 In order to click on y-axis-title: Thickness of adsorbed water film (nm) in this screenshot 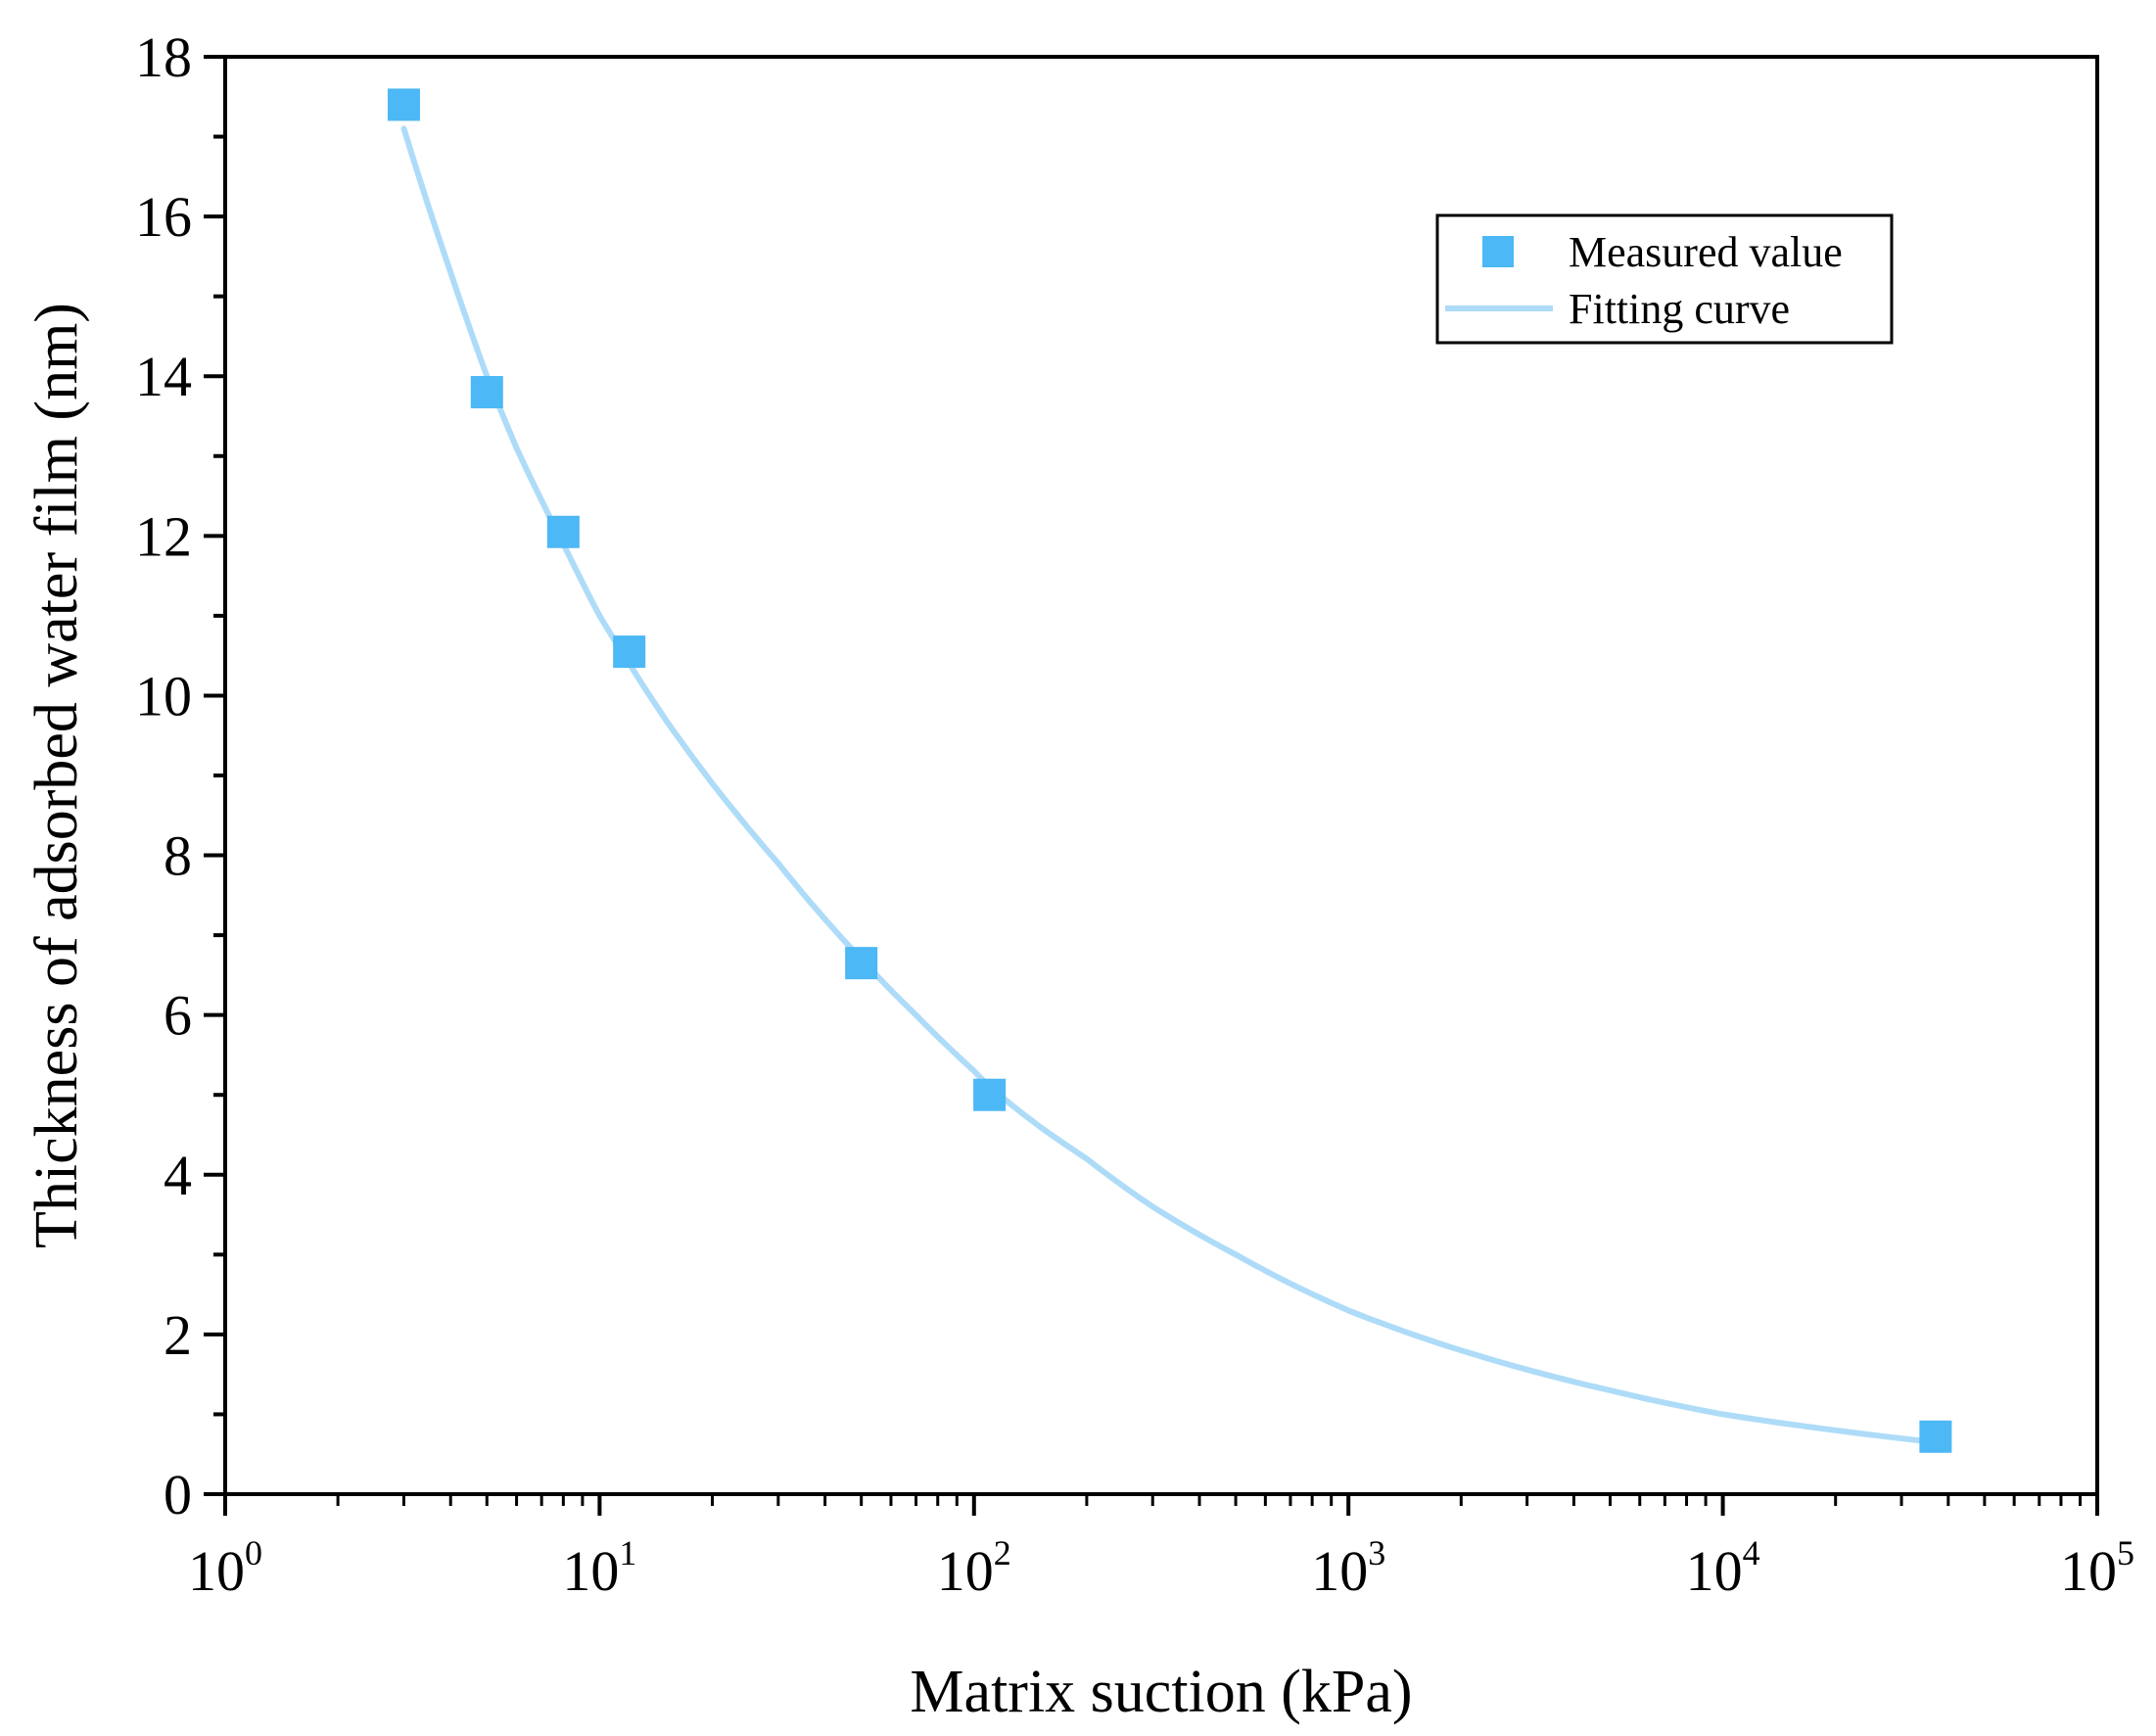, I will do `click(57, 775)`.